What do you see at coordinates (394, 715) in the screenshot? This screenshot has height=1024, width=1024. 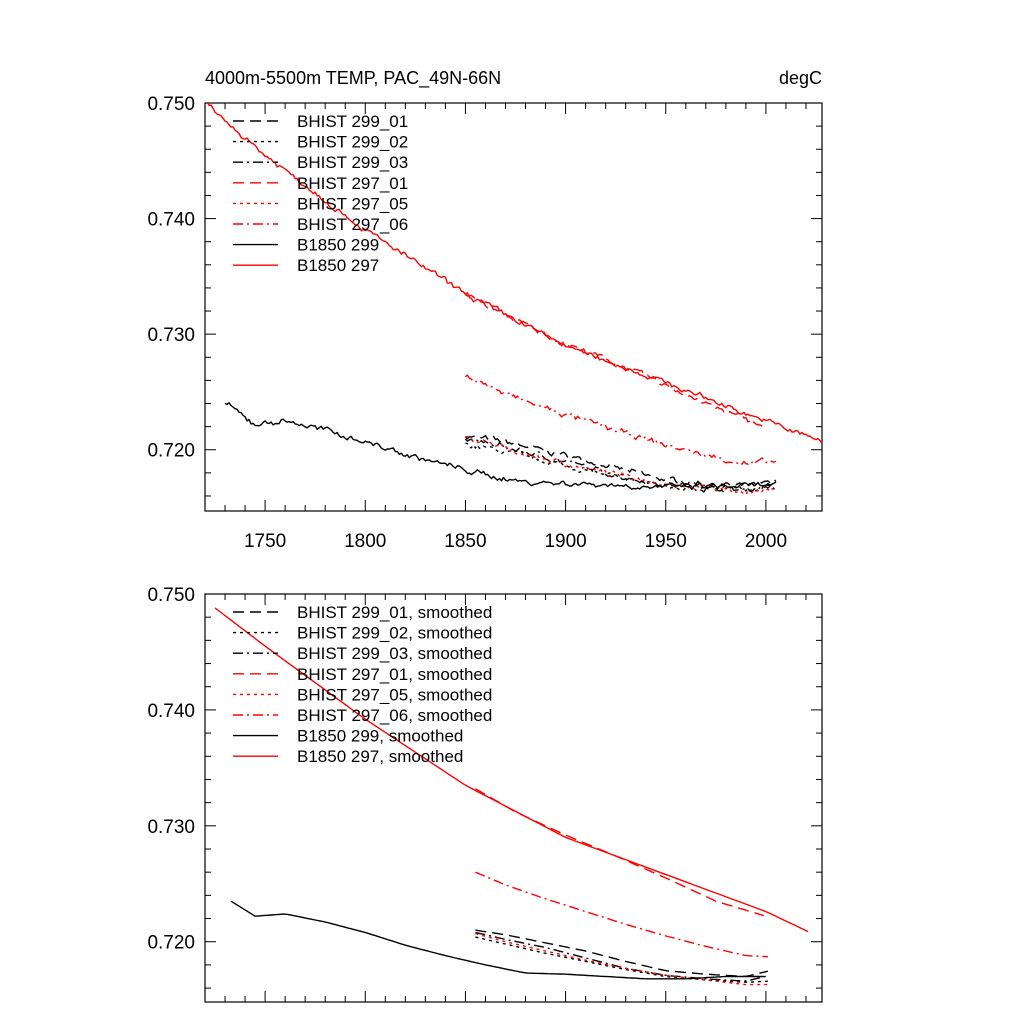 I see `legend-label: BHIST 297_06, smoothed` at bounding box center [394, 715].